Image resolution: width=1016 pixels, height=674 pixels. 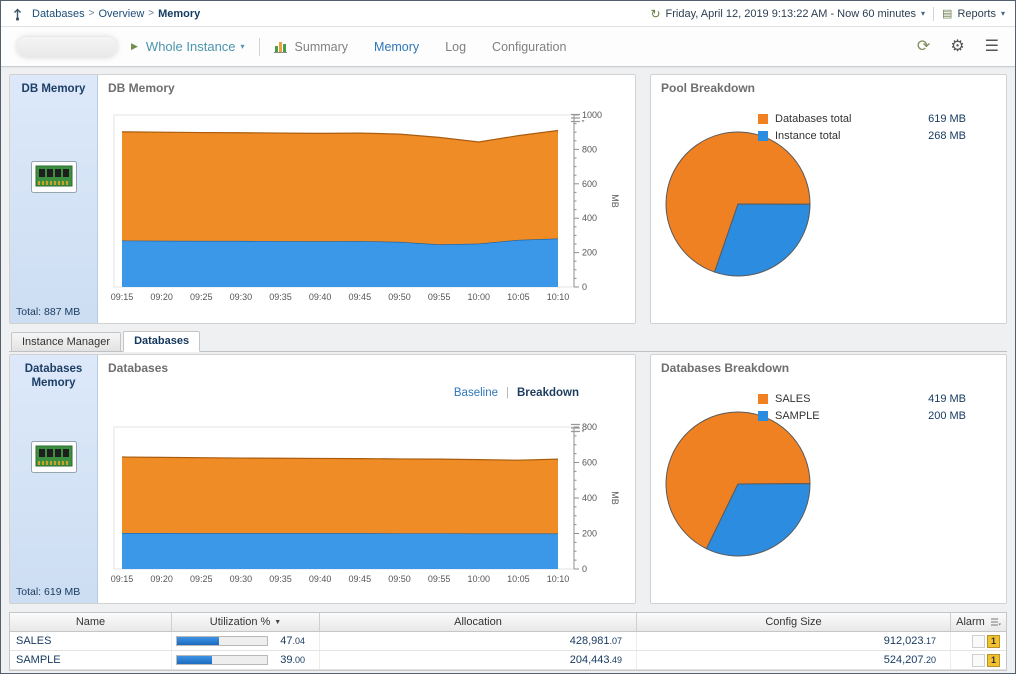 I want to click on col-config-size: Config Size, so click(x=794, y=622).